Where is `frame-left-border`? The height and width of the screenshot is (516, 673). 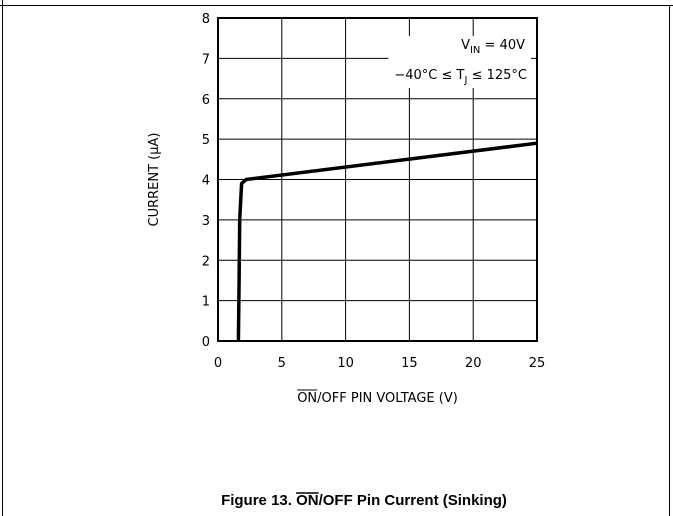 frame-left-border is located at coordinates (2, 258).